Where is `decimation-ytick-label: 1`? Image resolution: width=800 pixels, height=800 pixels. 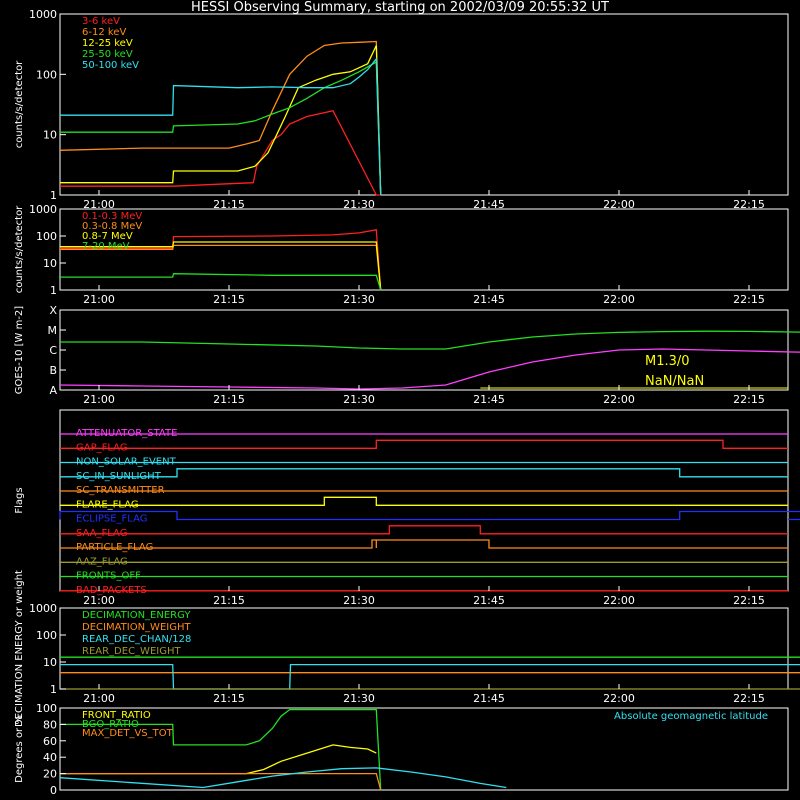
decimation-ytick-label: 1 is located at coordinates (53, 689).